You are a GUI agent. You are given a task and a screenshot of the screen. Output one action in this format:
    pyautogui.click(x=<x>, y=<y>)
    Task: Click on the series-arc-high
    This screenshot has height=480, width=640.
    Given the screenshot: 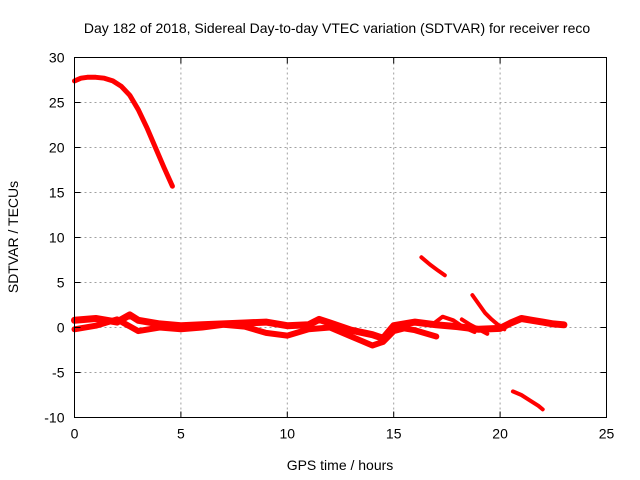 What is the action you would take?
    pyautogui.click(x=123, y=131)
    